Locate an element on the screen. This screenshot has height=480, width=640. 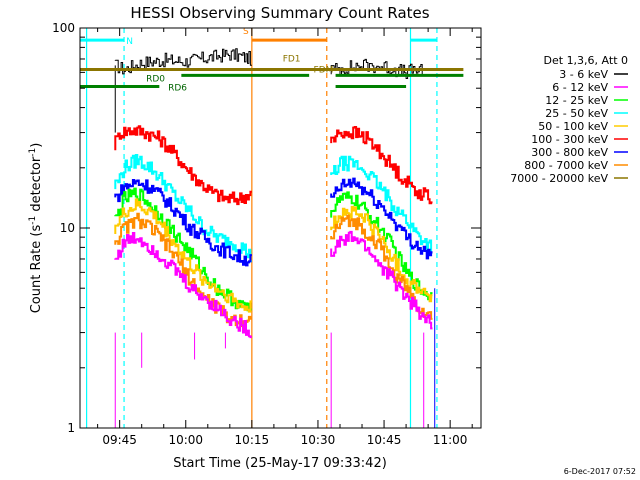
y-tick-label: 1 is located at coordinates (71, 428).